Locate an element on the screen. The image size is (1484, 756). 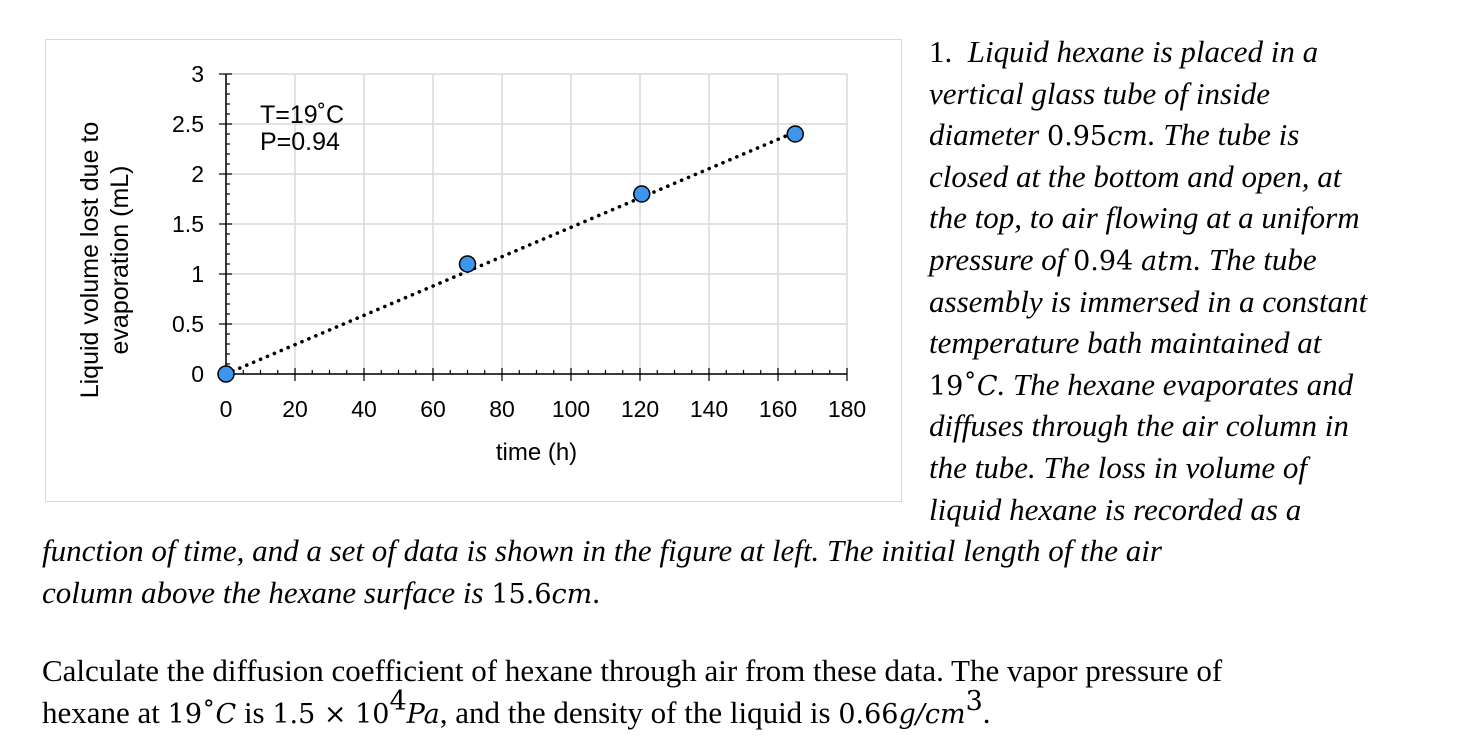
y-axis-title-line: evaporation (mL) is located at coordinates (120, 260).